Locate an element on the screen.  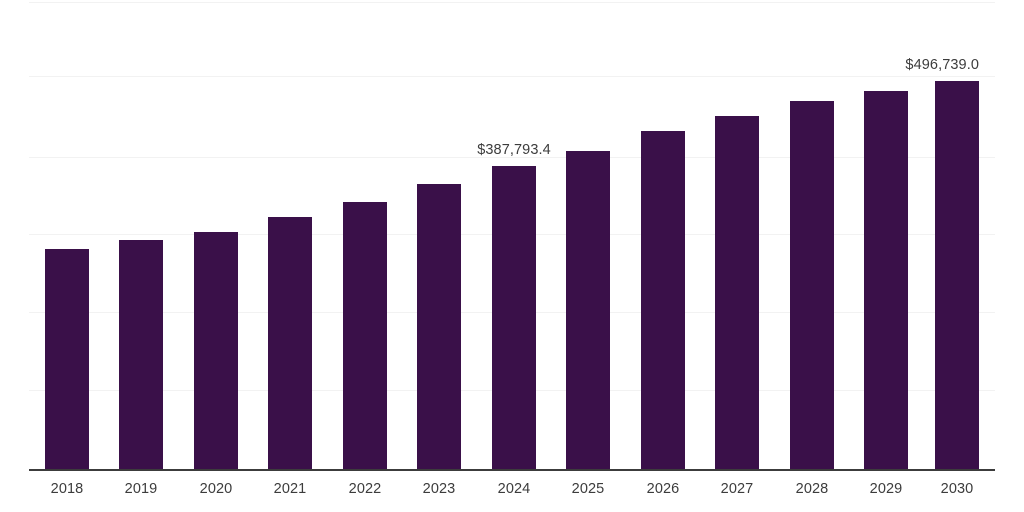
bar-2030: $496,739.0 is located at coordinates (942, 263).